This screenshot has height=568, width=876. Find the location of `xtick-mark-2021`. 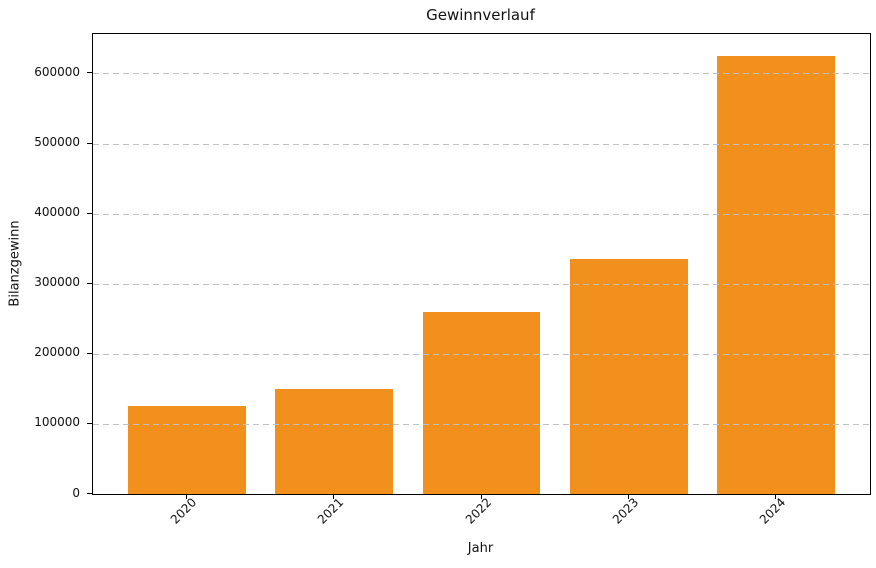

xtick-mark-2021 is located at coordinates (334, 496).